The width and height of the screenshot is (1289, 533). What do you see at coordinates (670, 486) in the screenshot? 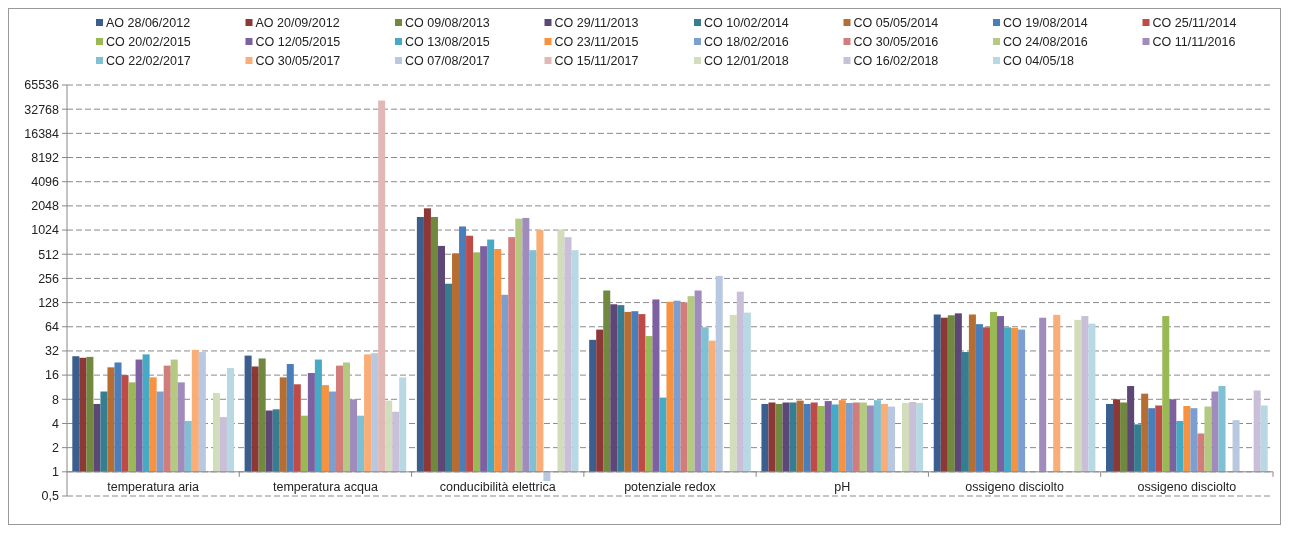
I see `x-tick-label: potenziale redox` at bounding box center [670, 486].